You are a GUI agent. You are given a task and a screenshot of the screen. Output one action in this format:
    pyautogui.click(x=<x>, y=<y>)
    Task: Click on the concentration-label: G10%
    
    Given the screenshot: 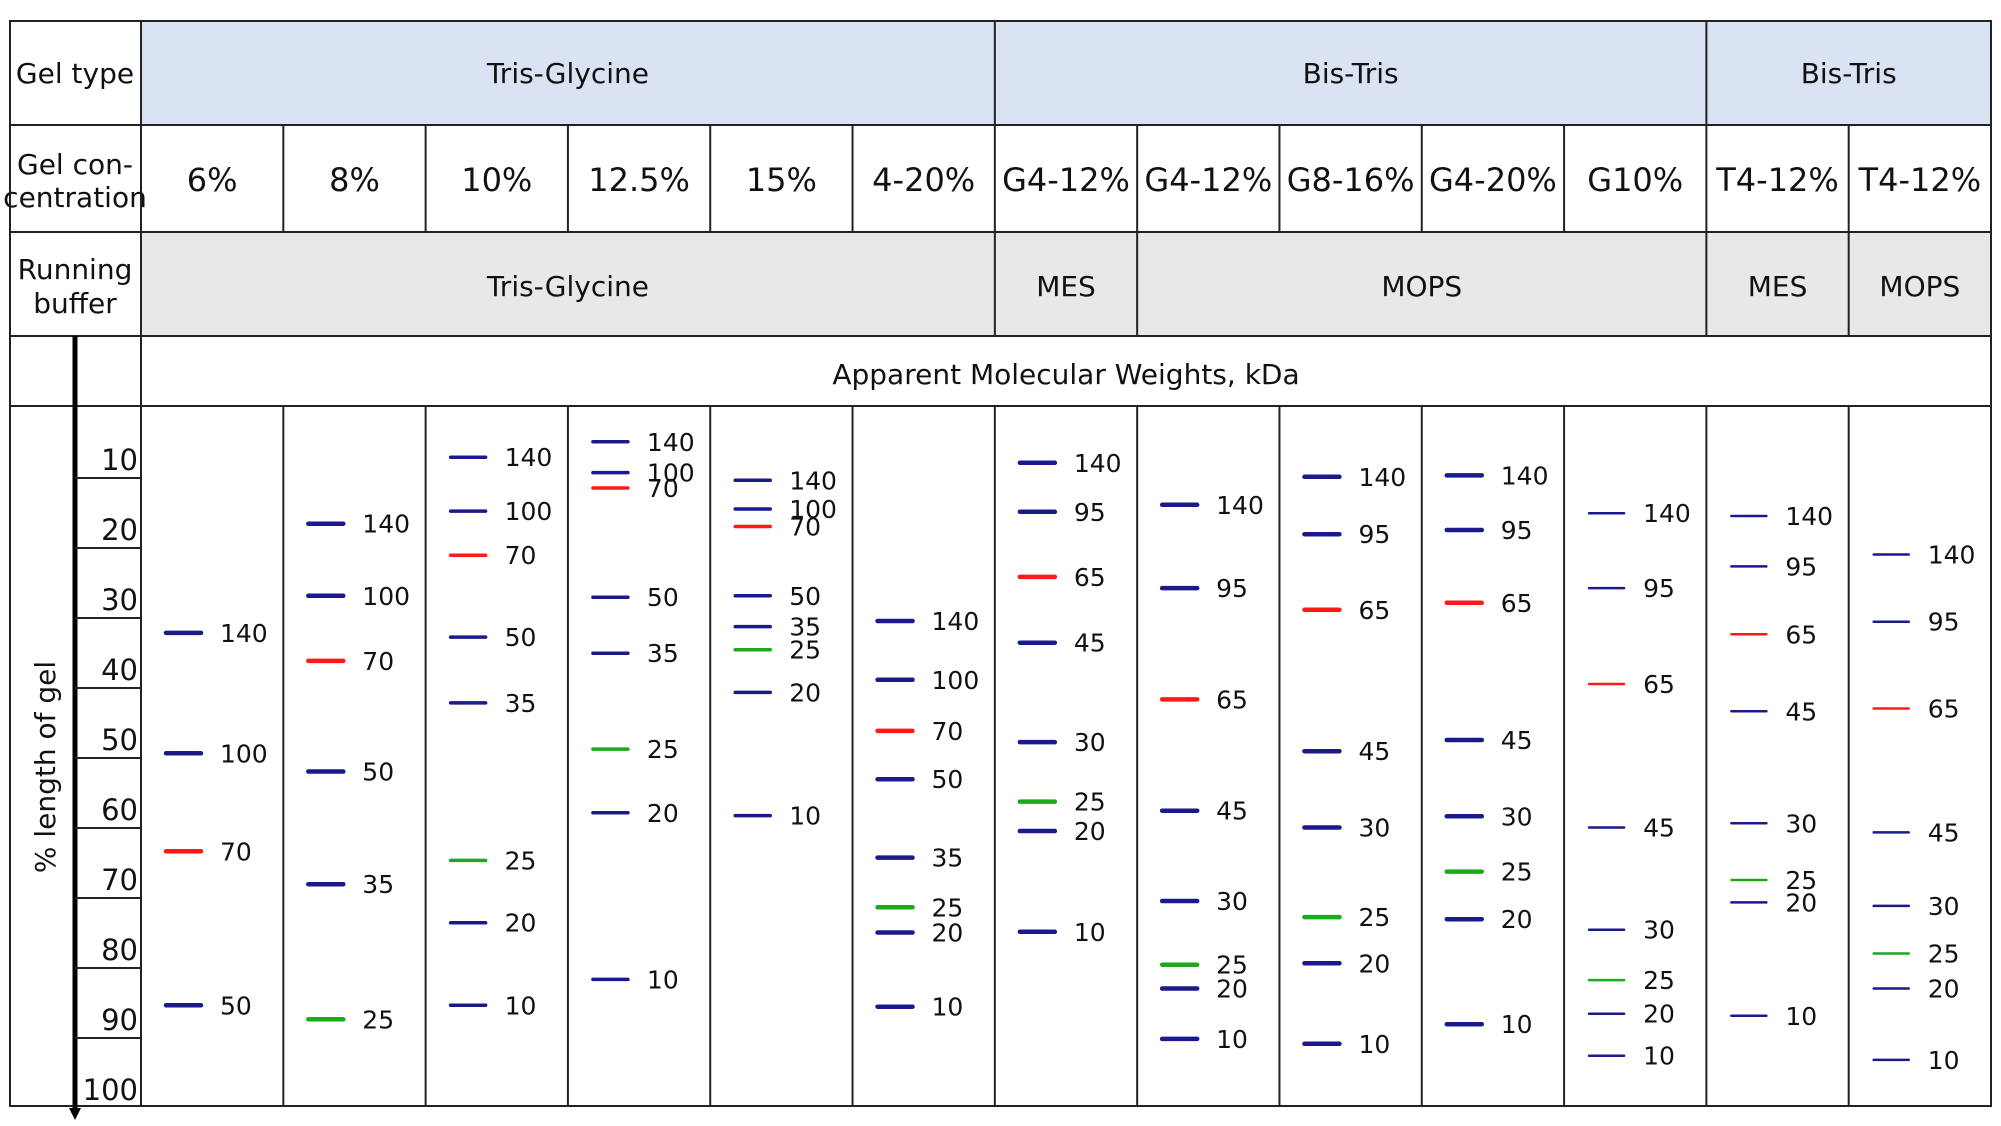 What is the action you would take?
    pyautogui.click(x=1635, y=180)
    